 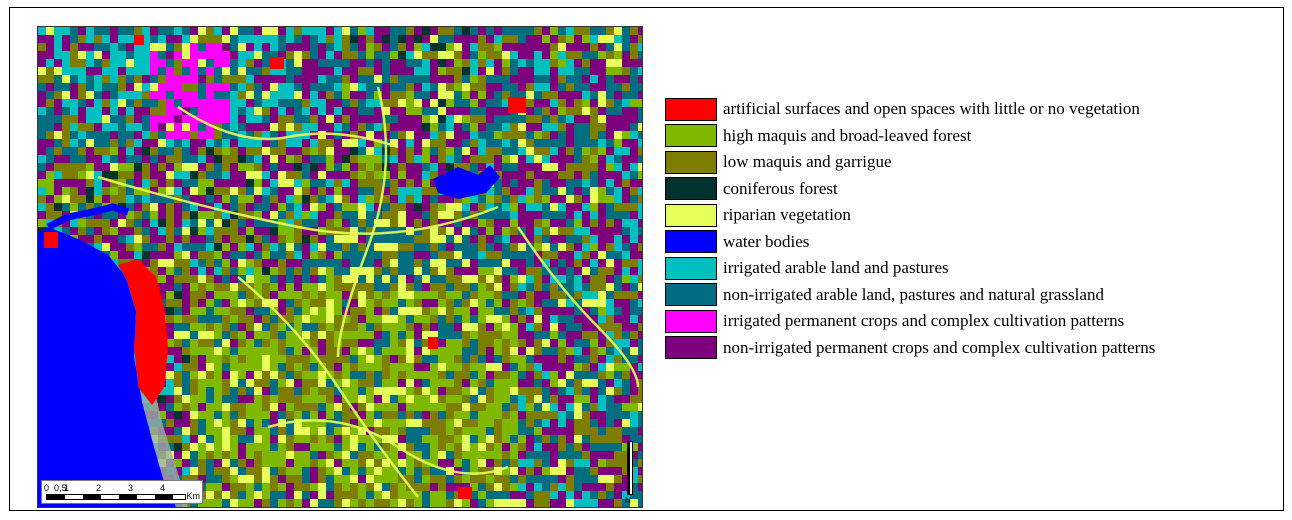 What do you see at coordinates (116, 497) in the screenshot?
I see `scale-bar-graphic` at bounding box center [116, 497].